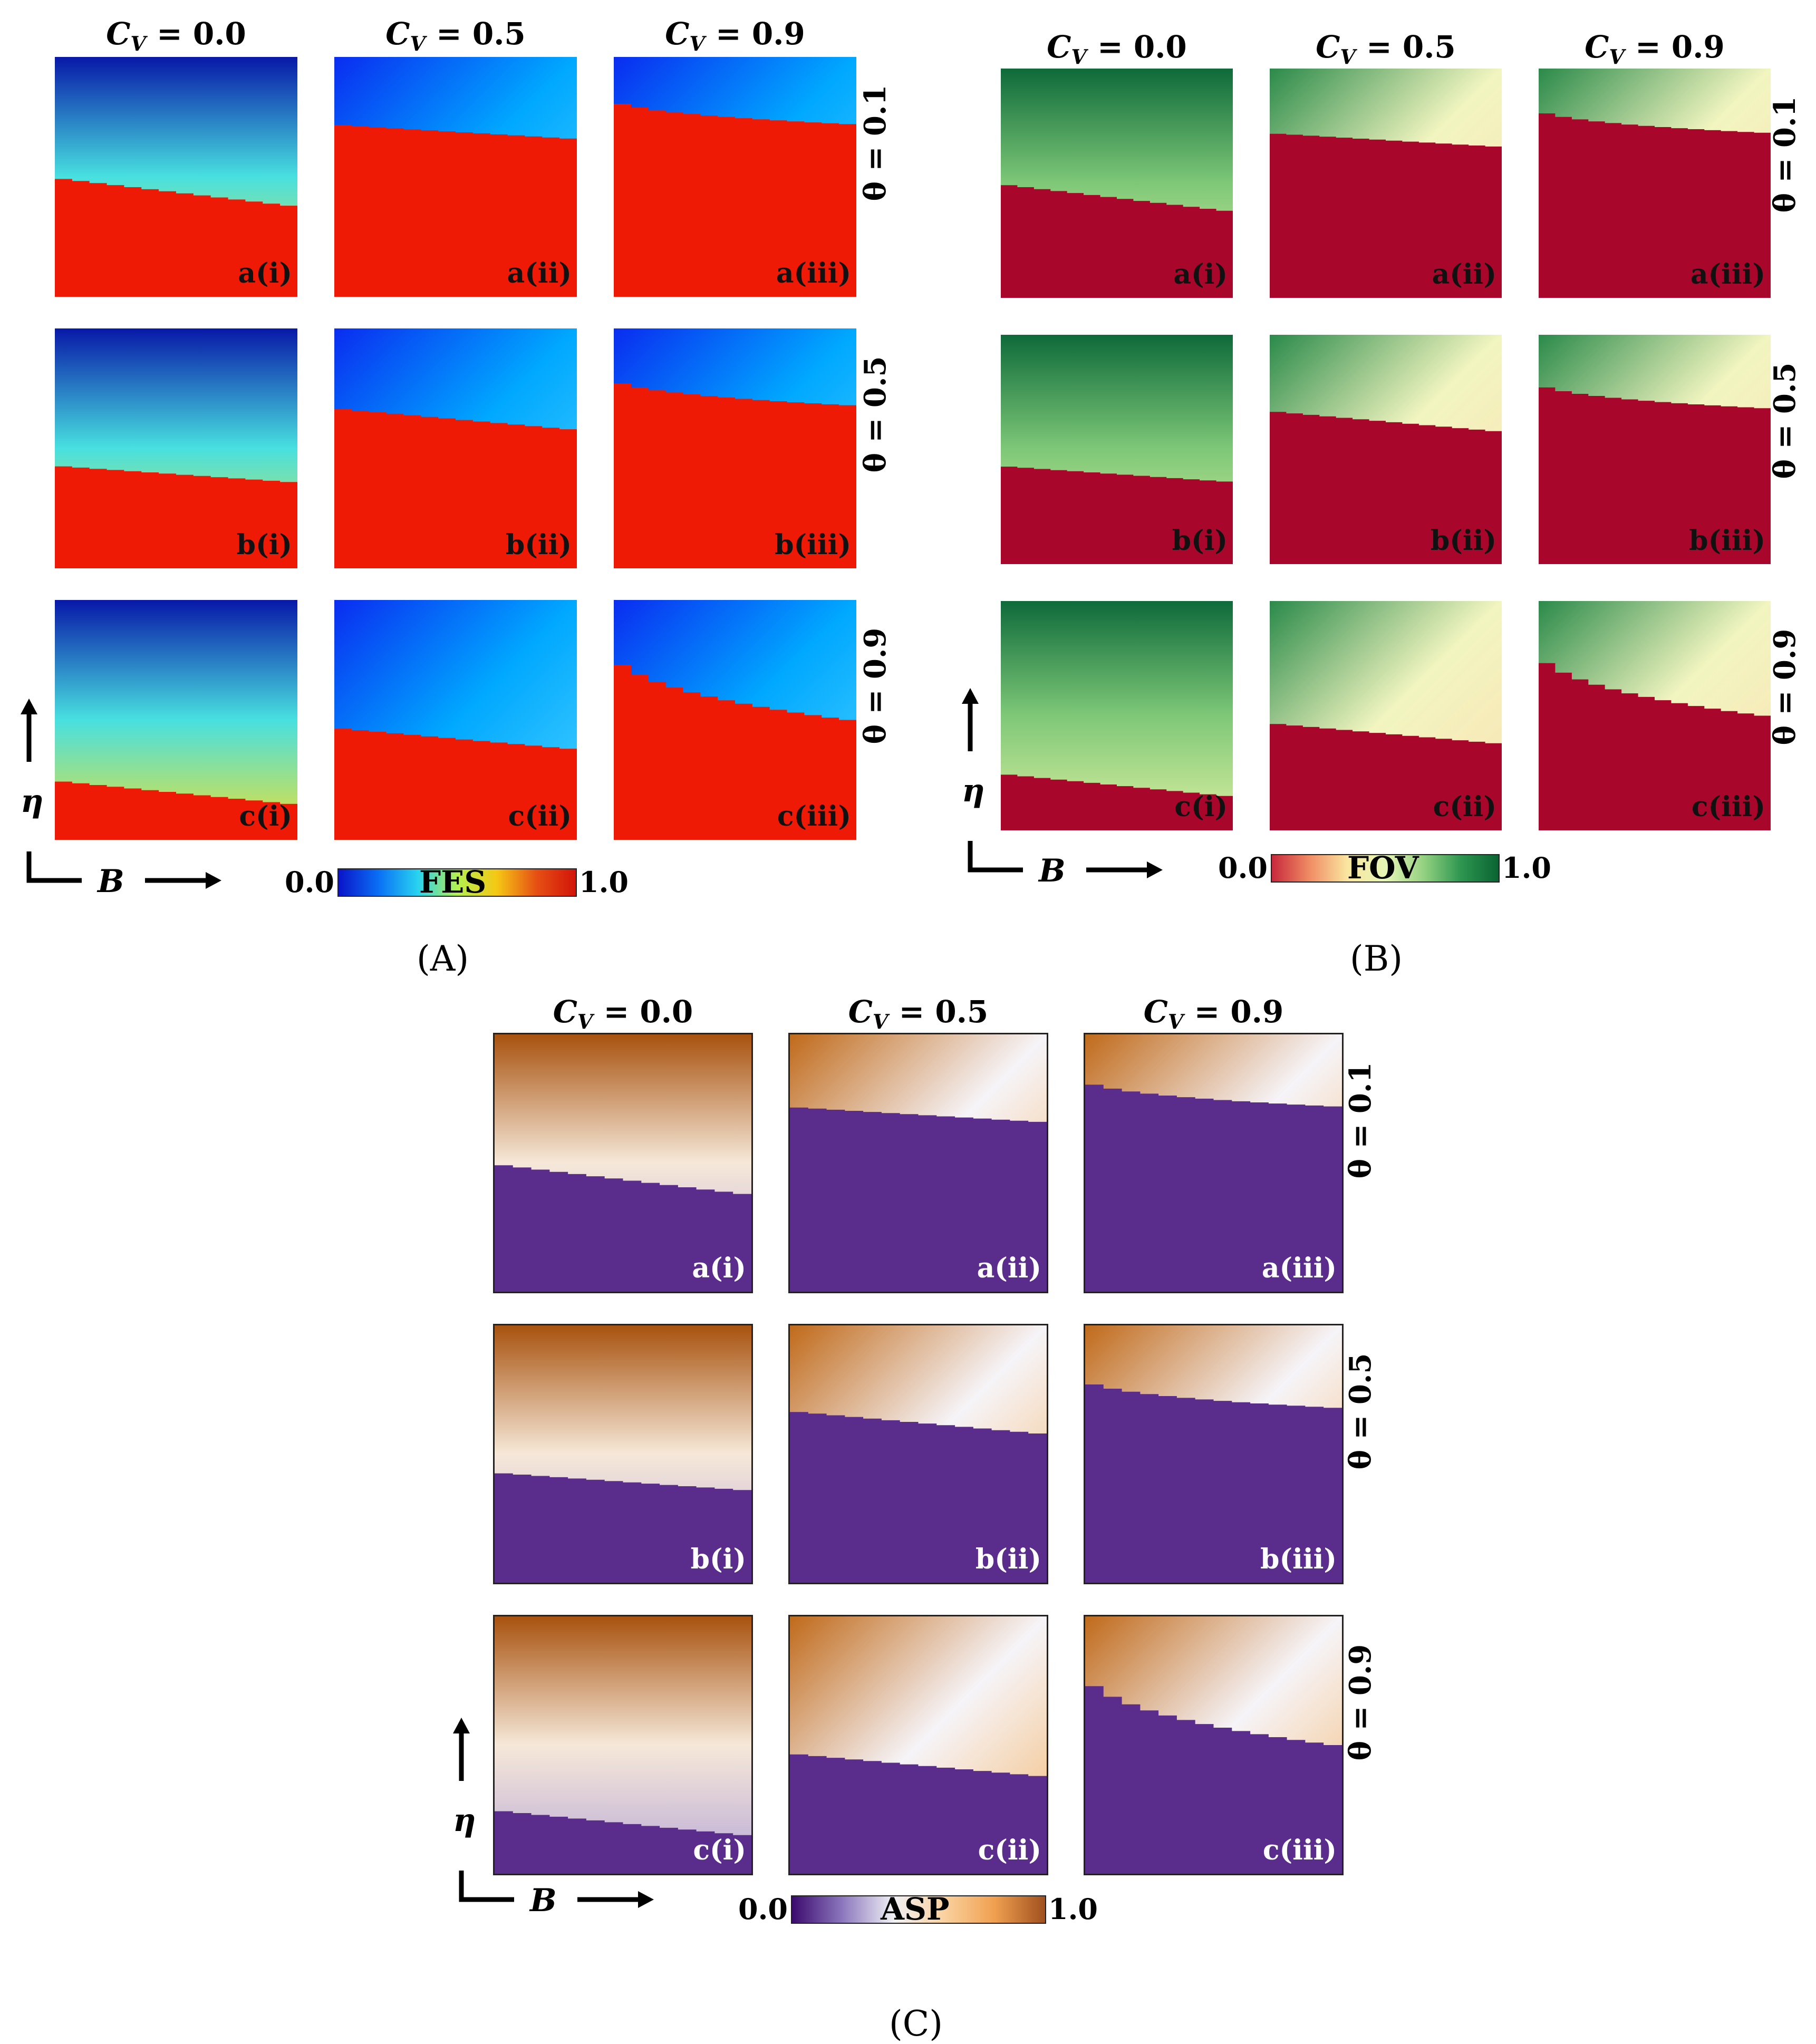 Image resolution: width=1816 pixels, height=2044 pixels. I want to click on heatmap-tile: a(iii), so click(735, 177).